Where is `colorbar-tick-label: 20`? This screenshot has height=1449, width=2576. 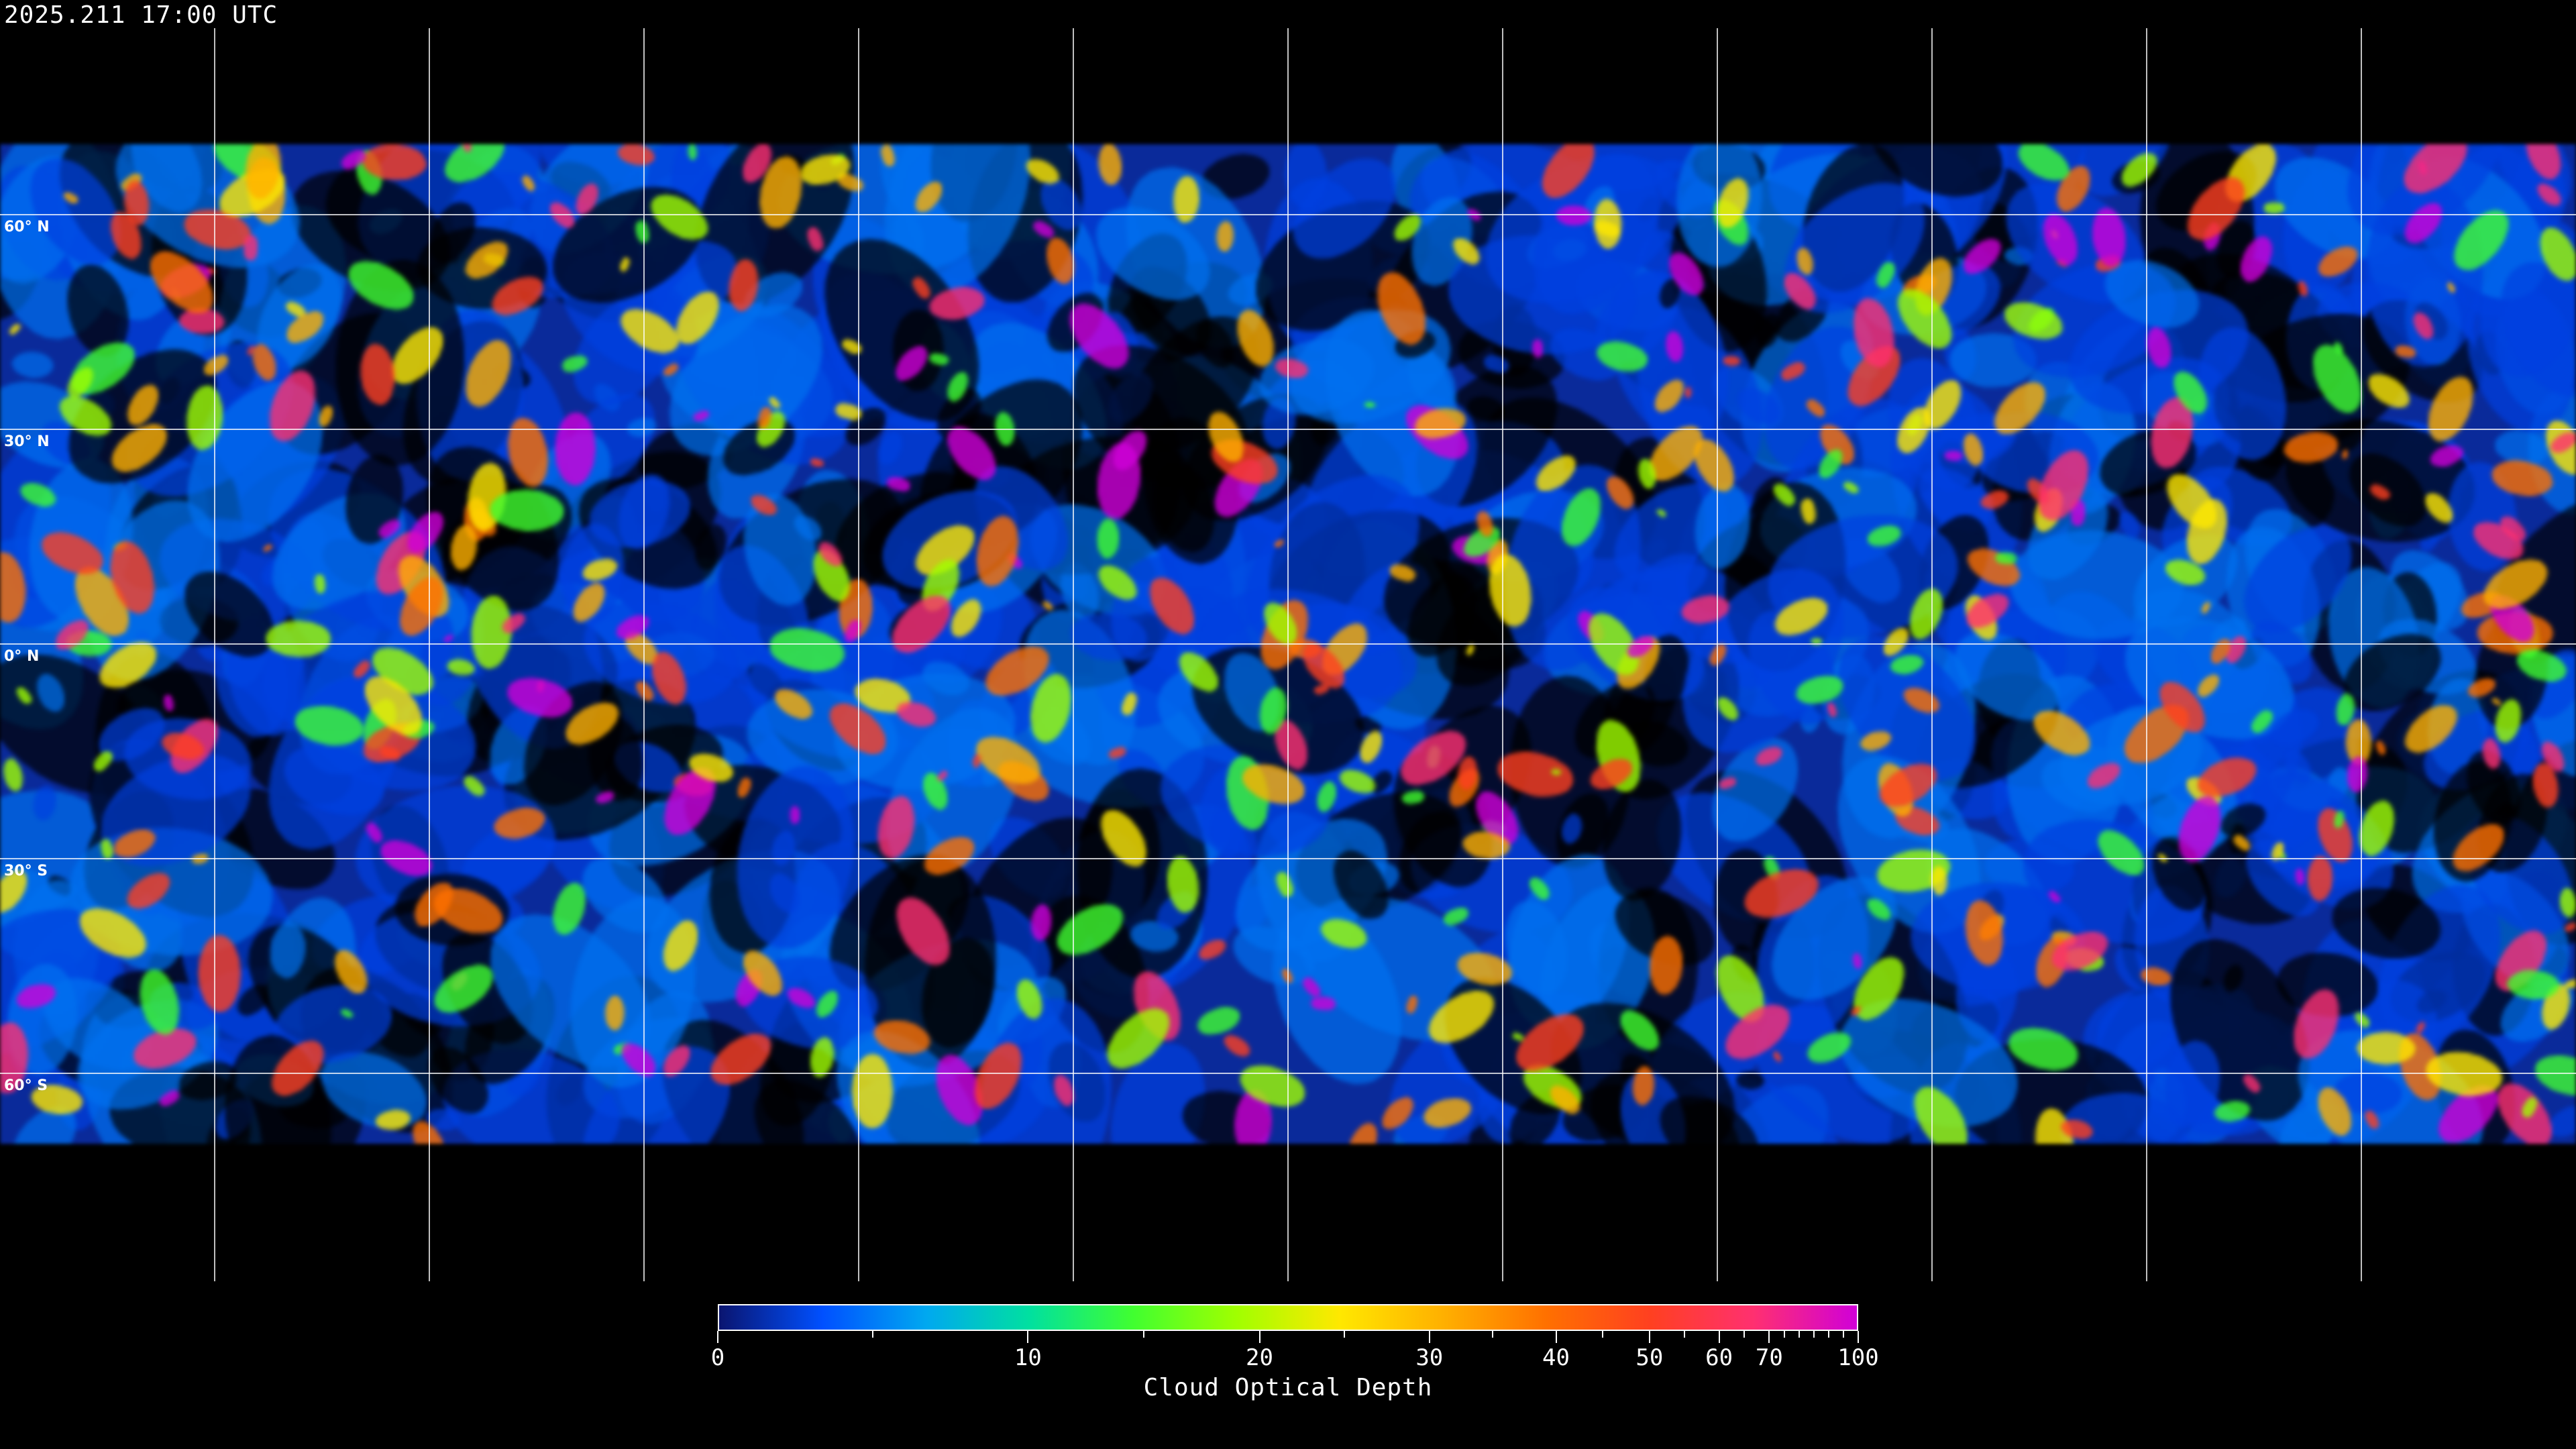 colorbar-tick-label: 20 is located at coordinates (1259, 1357).